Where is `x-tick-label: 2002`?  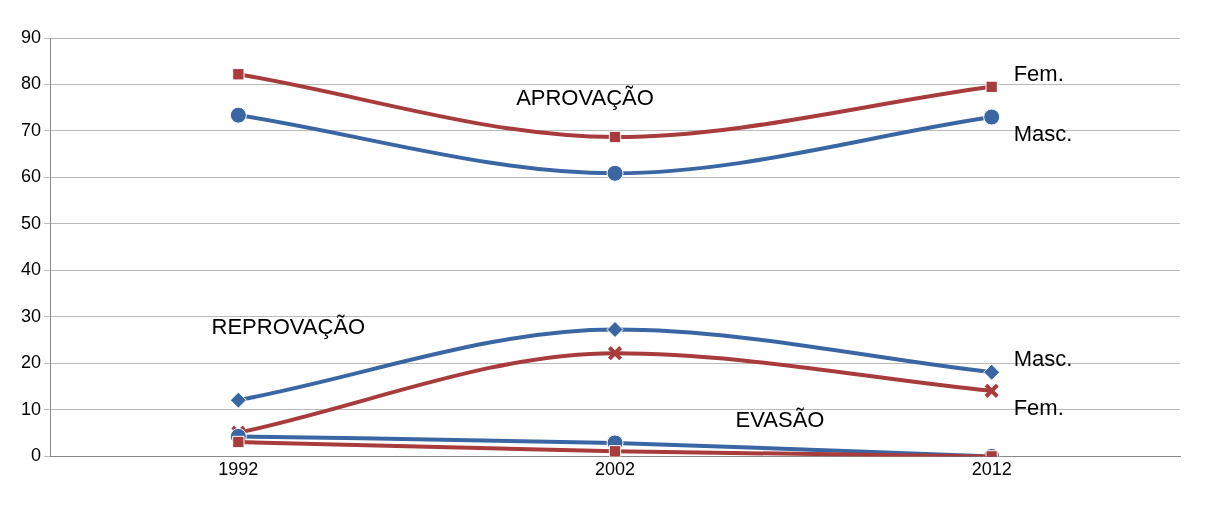 x-tick-label: 2002 is located at coordinates (615, 469).